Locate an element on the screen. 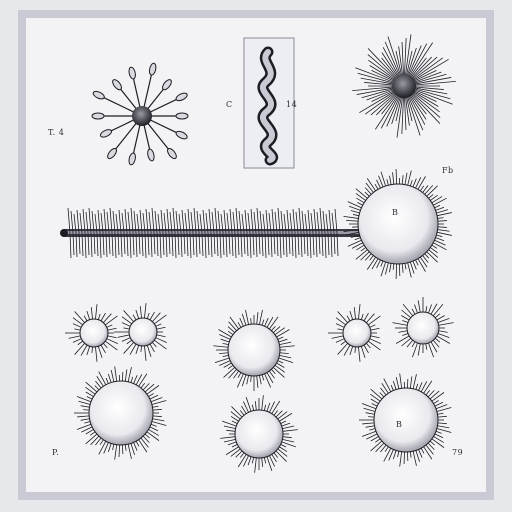  label-lower-left: P. is located at coordinates (56, 452).